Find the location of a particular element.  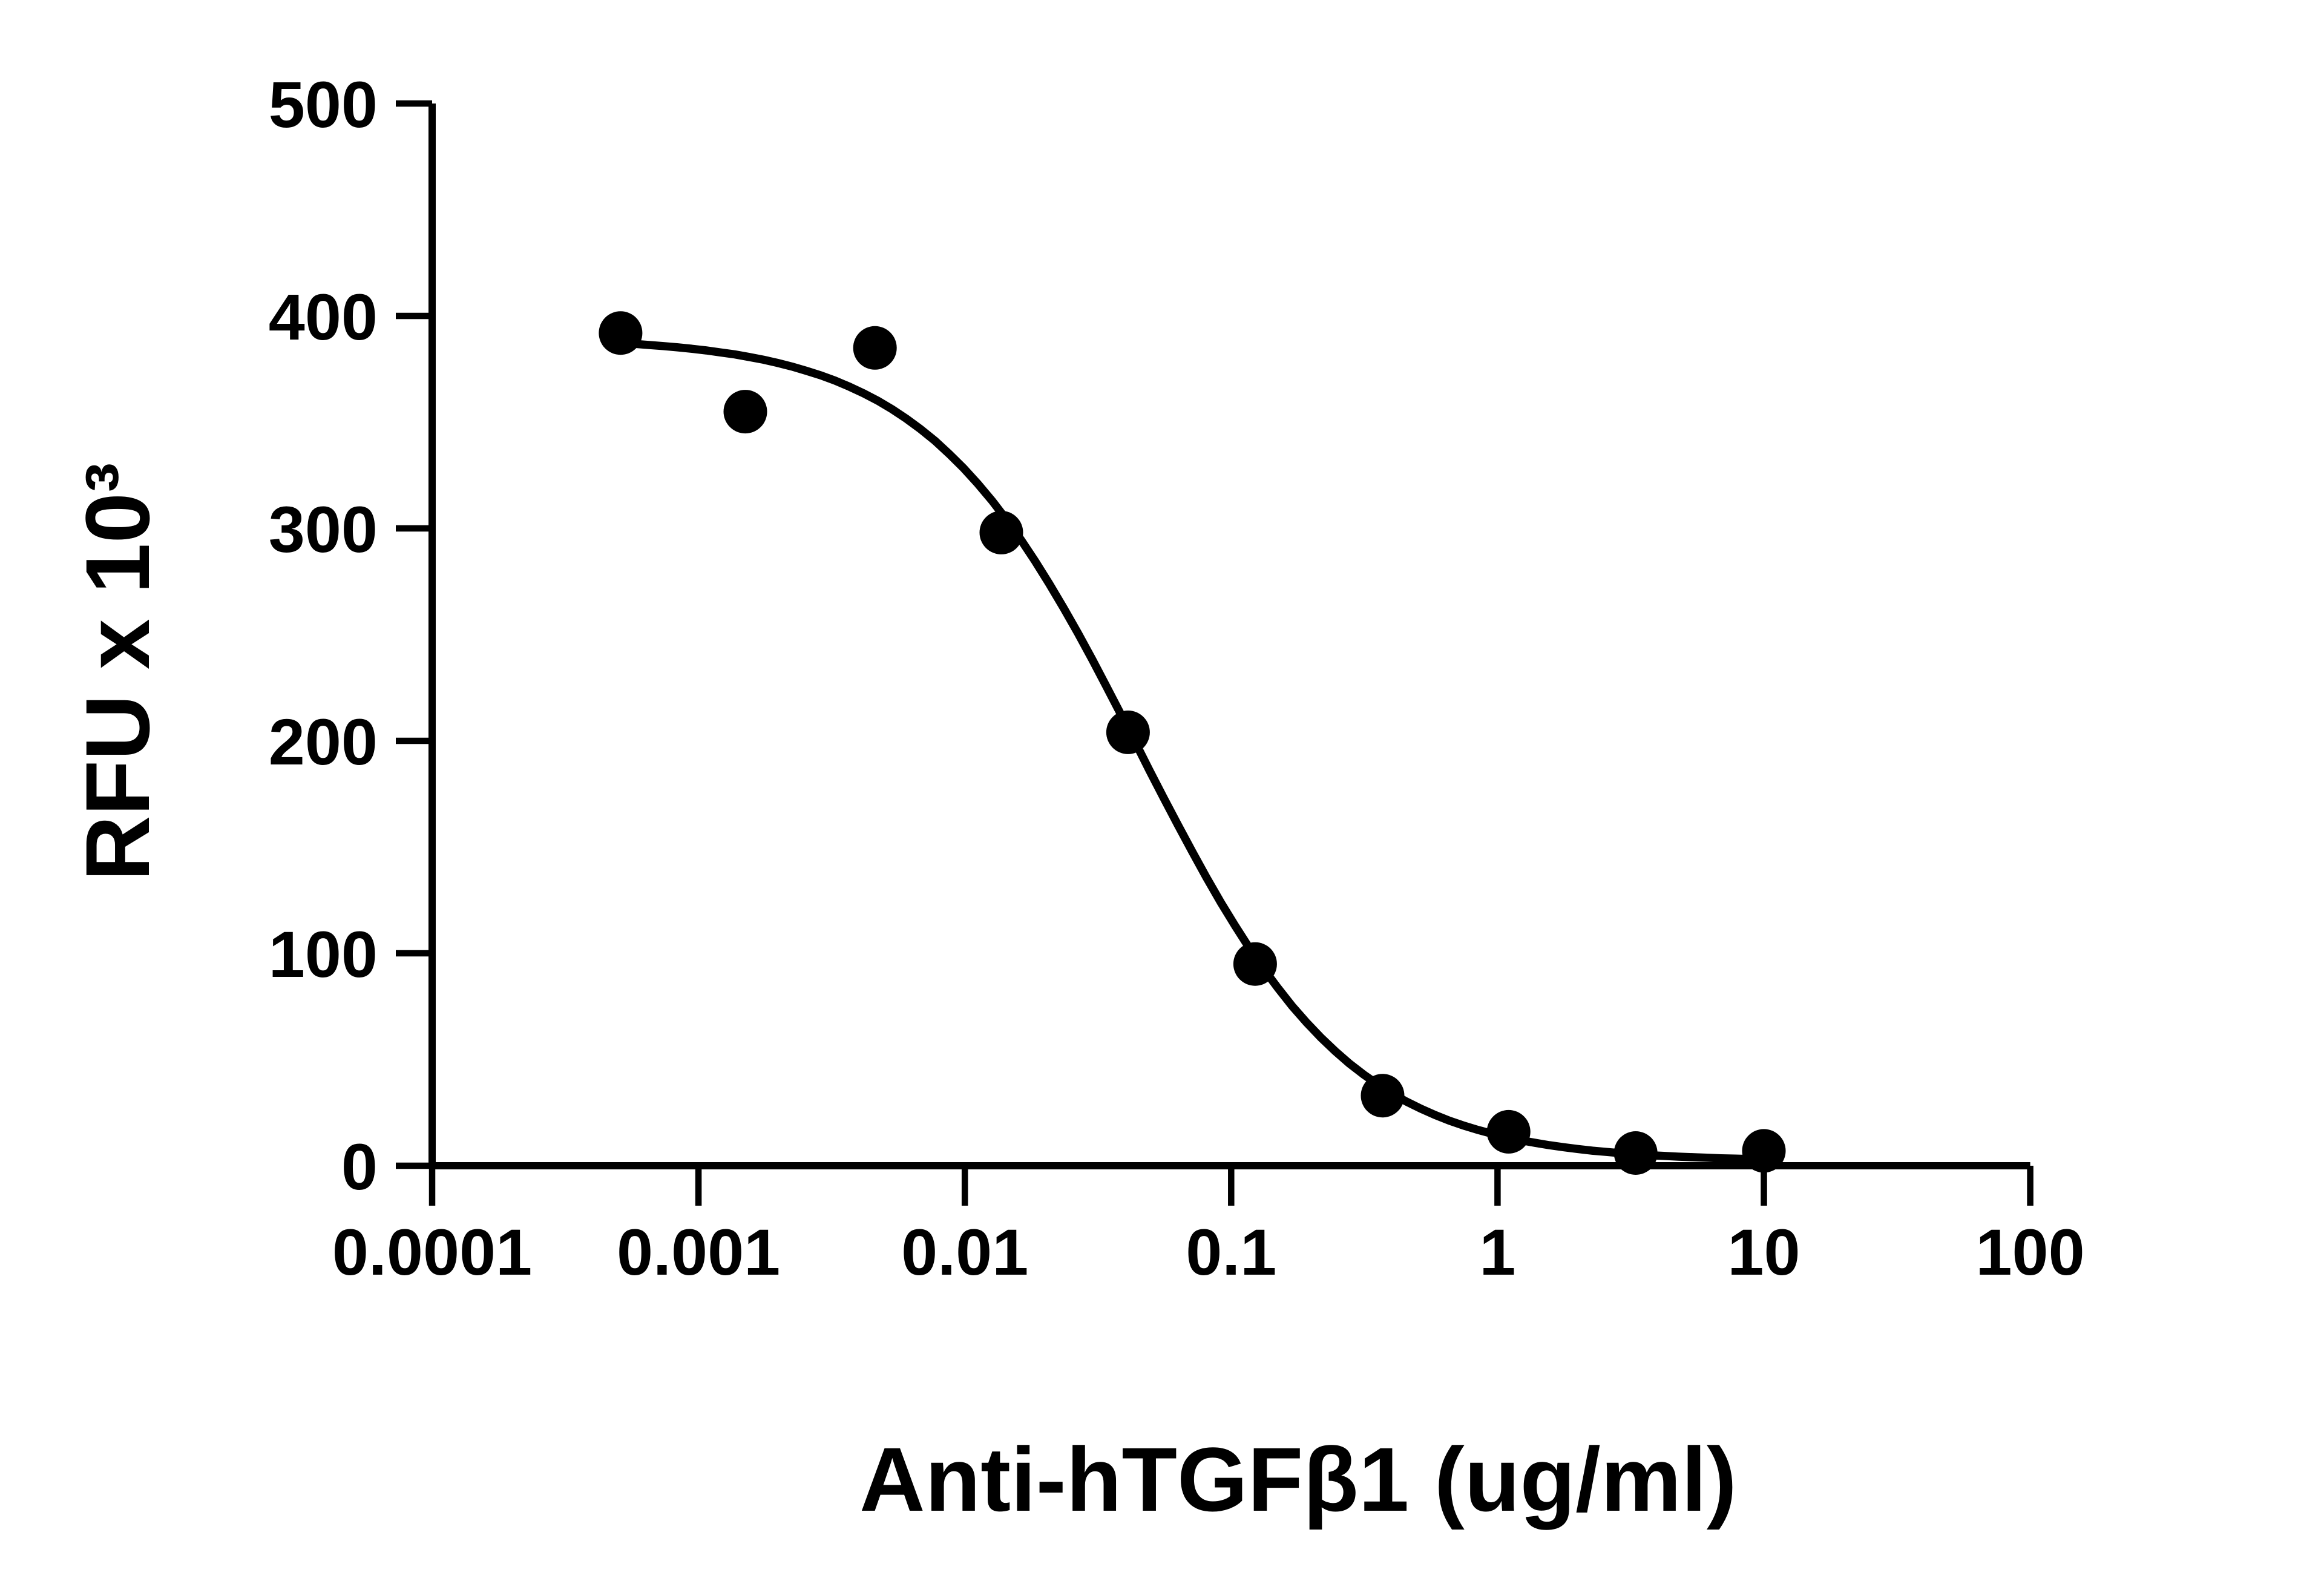

y-tick-label: 200 is located at coordinates (323, 742).